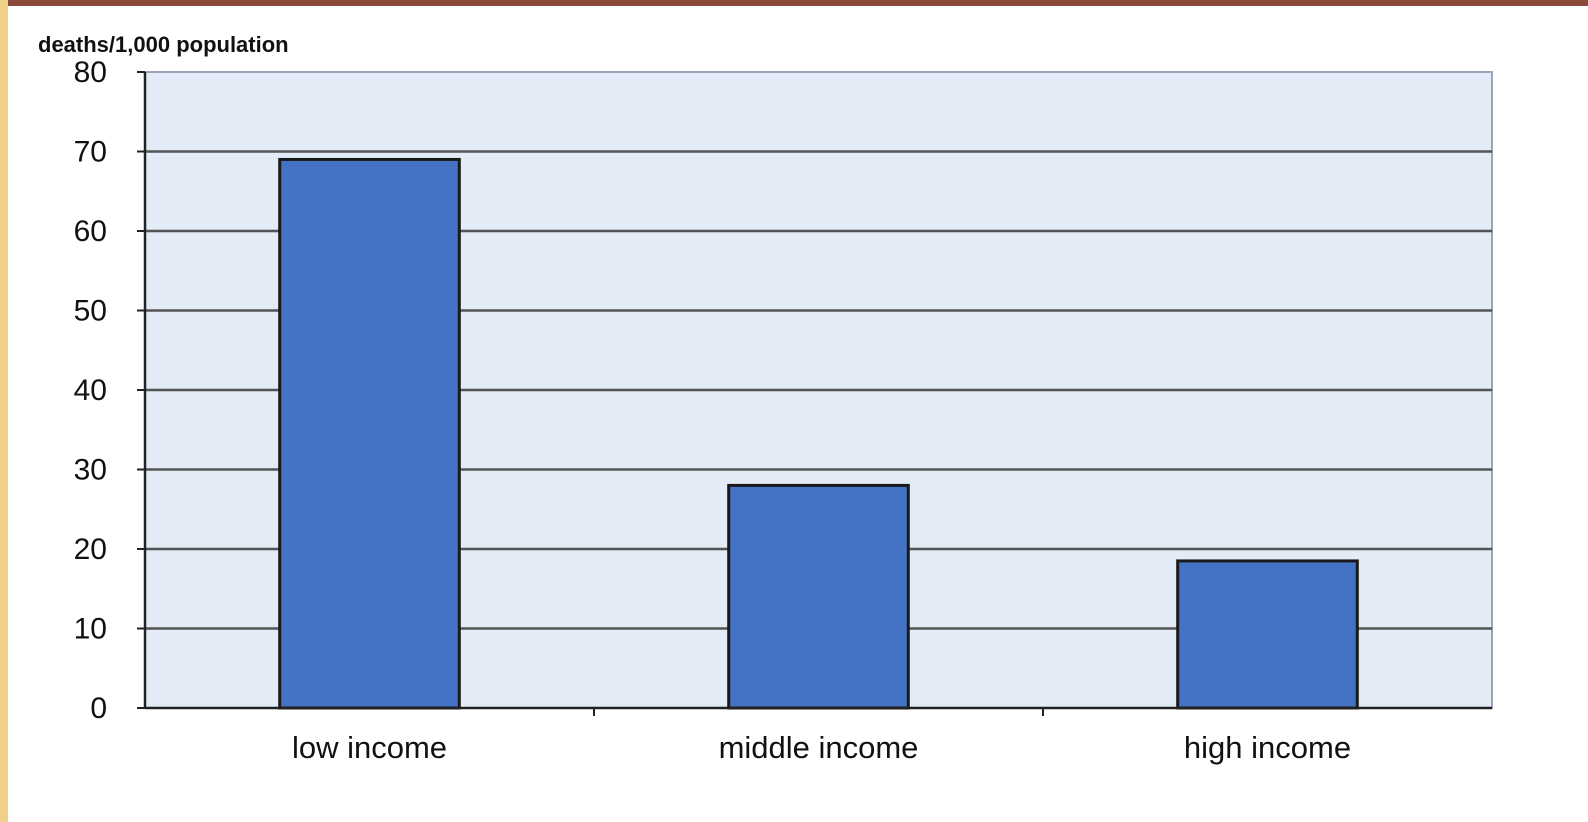 This screenshot has width=1588, height=822. What do you see at coordinates (90, 152) in the screenshot?
I see `y-tick-label: 70` at bounding box center [90, 152].